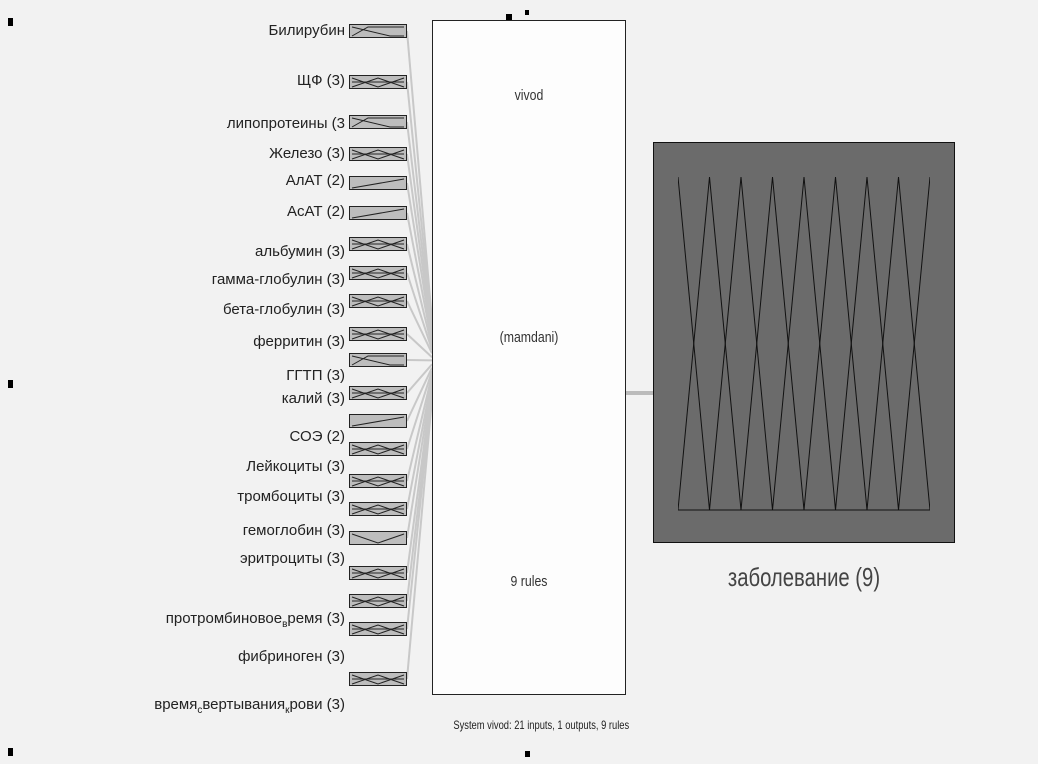  I want to click on input-label: липопротеины (3, so click(285, 123).